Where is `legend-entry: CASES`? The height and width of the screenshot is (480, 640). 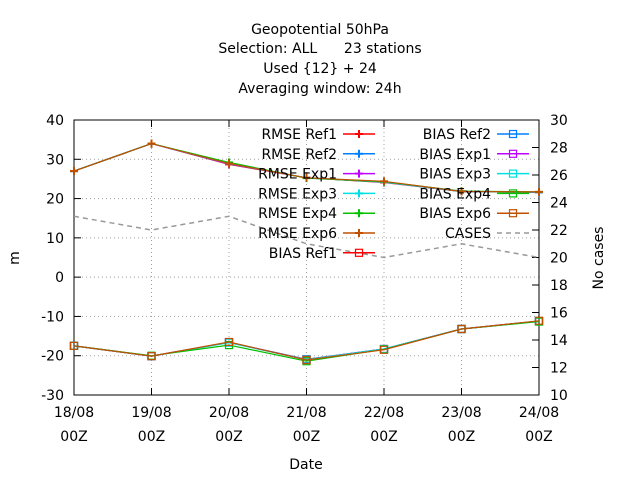 legend-entry: CASES is located at coordinates (487, 234).